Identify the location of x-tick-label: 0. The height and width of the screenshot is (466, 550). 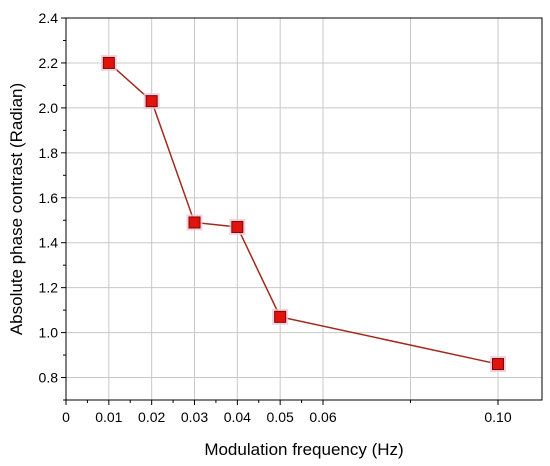
(66, 417).